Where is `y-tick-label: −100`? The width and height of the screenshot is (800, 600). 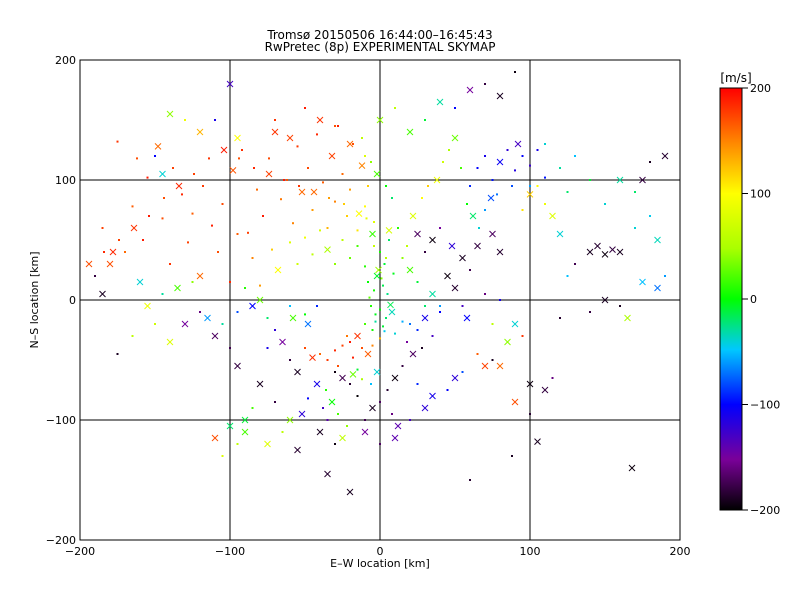
y-tick-label: −100 is located at coordinates (61, 420).